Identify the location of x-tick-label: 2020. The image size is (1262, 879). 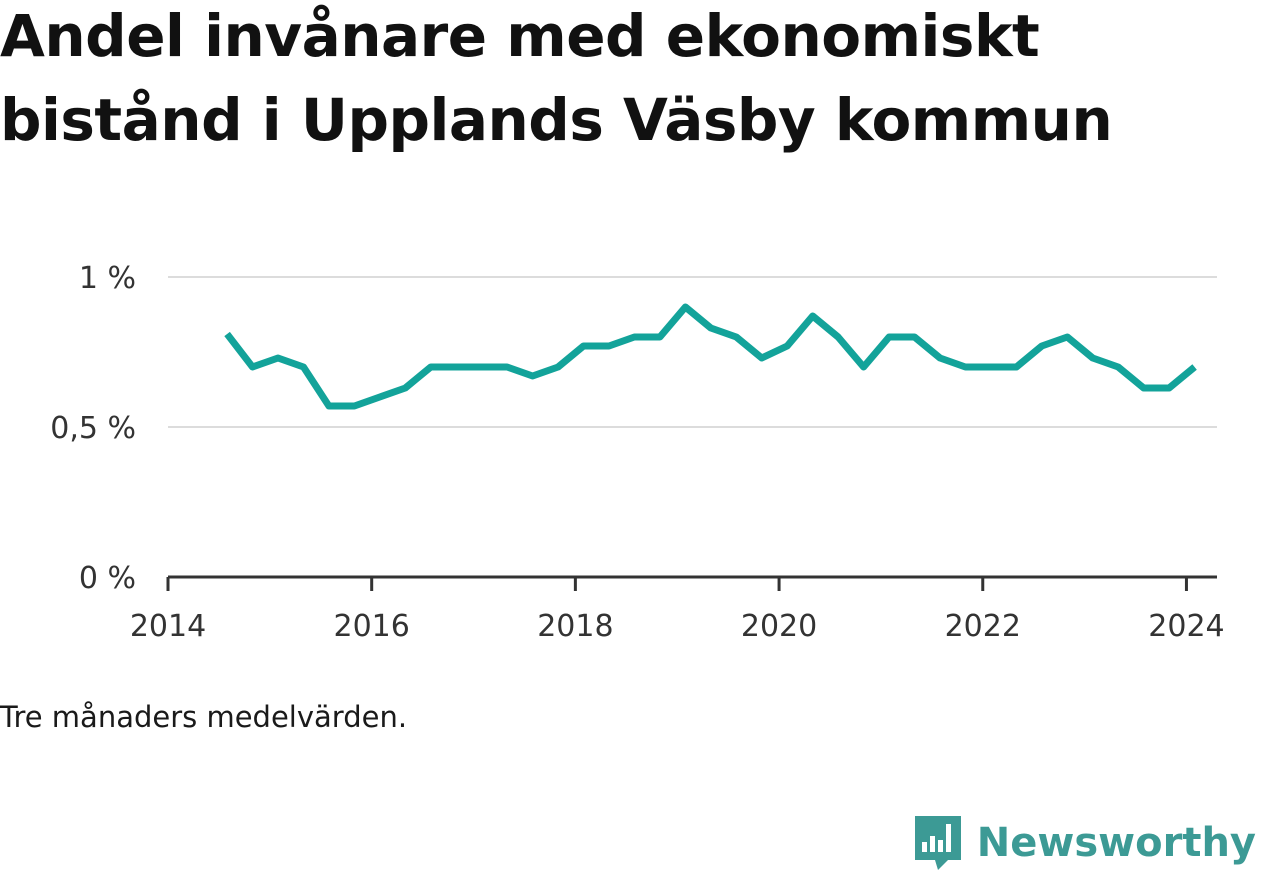
(779, 626).